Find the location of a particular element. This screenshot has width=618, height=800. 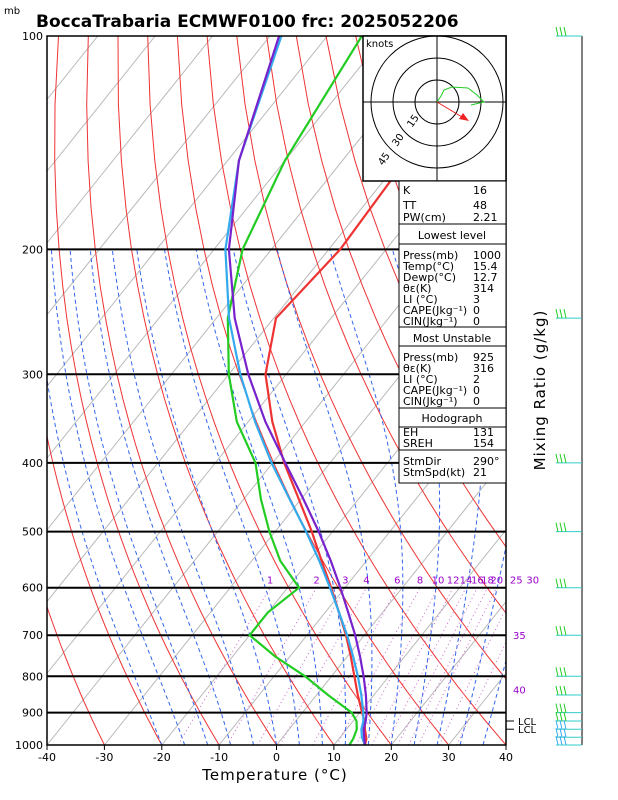

mixing-ratio-label: 30 is located at coordinates (532, 581).